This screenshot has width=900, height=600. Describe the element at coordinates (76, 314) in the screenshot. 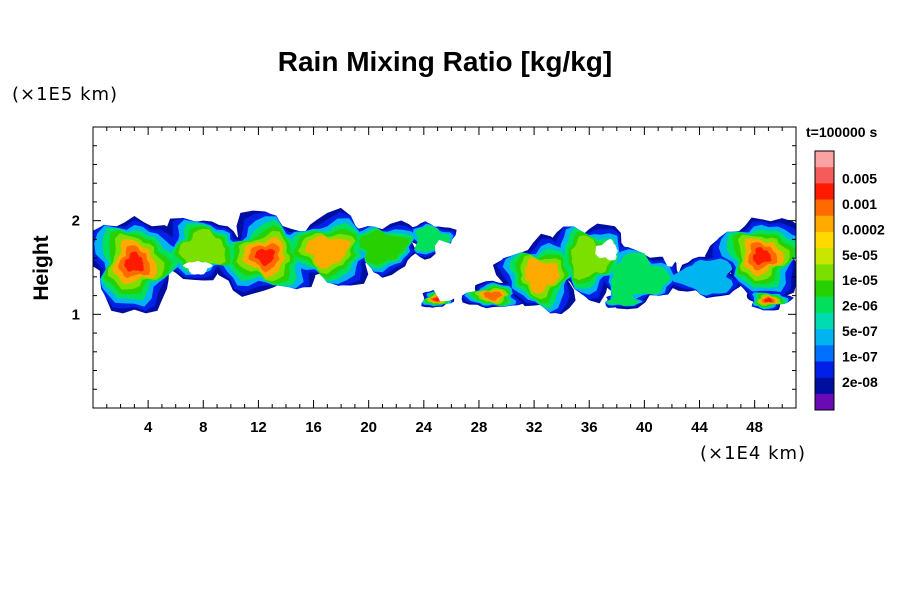

I see `y-tick-label: 1` at that location.